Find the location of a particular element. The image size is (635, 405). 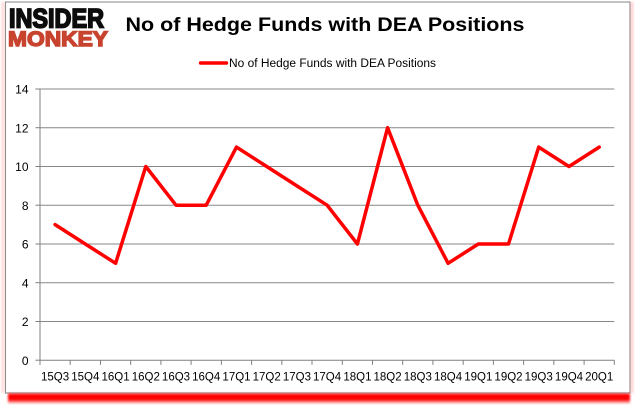

svg-text: 17Q1 is located at coordinates (236, 377).